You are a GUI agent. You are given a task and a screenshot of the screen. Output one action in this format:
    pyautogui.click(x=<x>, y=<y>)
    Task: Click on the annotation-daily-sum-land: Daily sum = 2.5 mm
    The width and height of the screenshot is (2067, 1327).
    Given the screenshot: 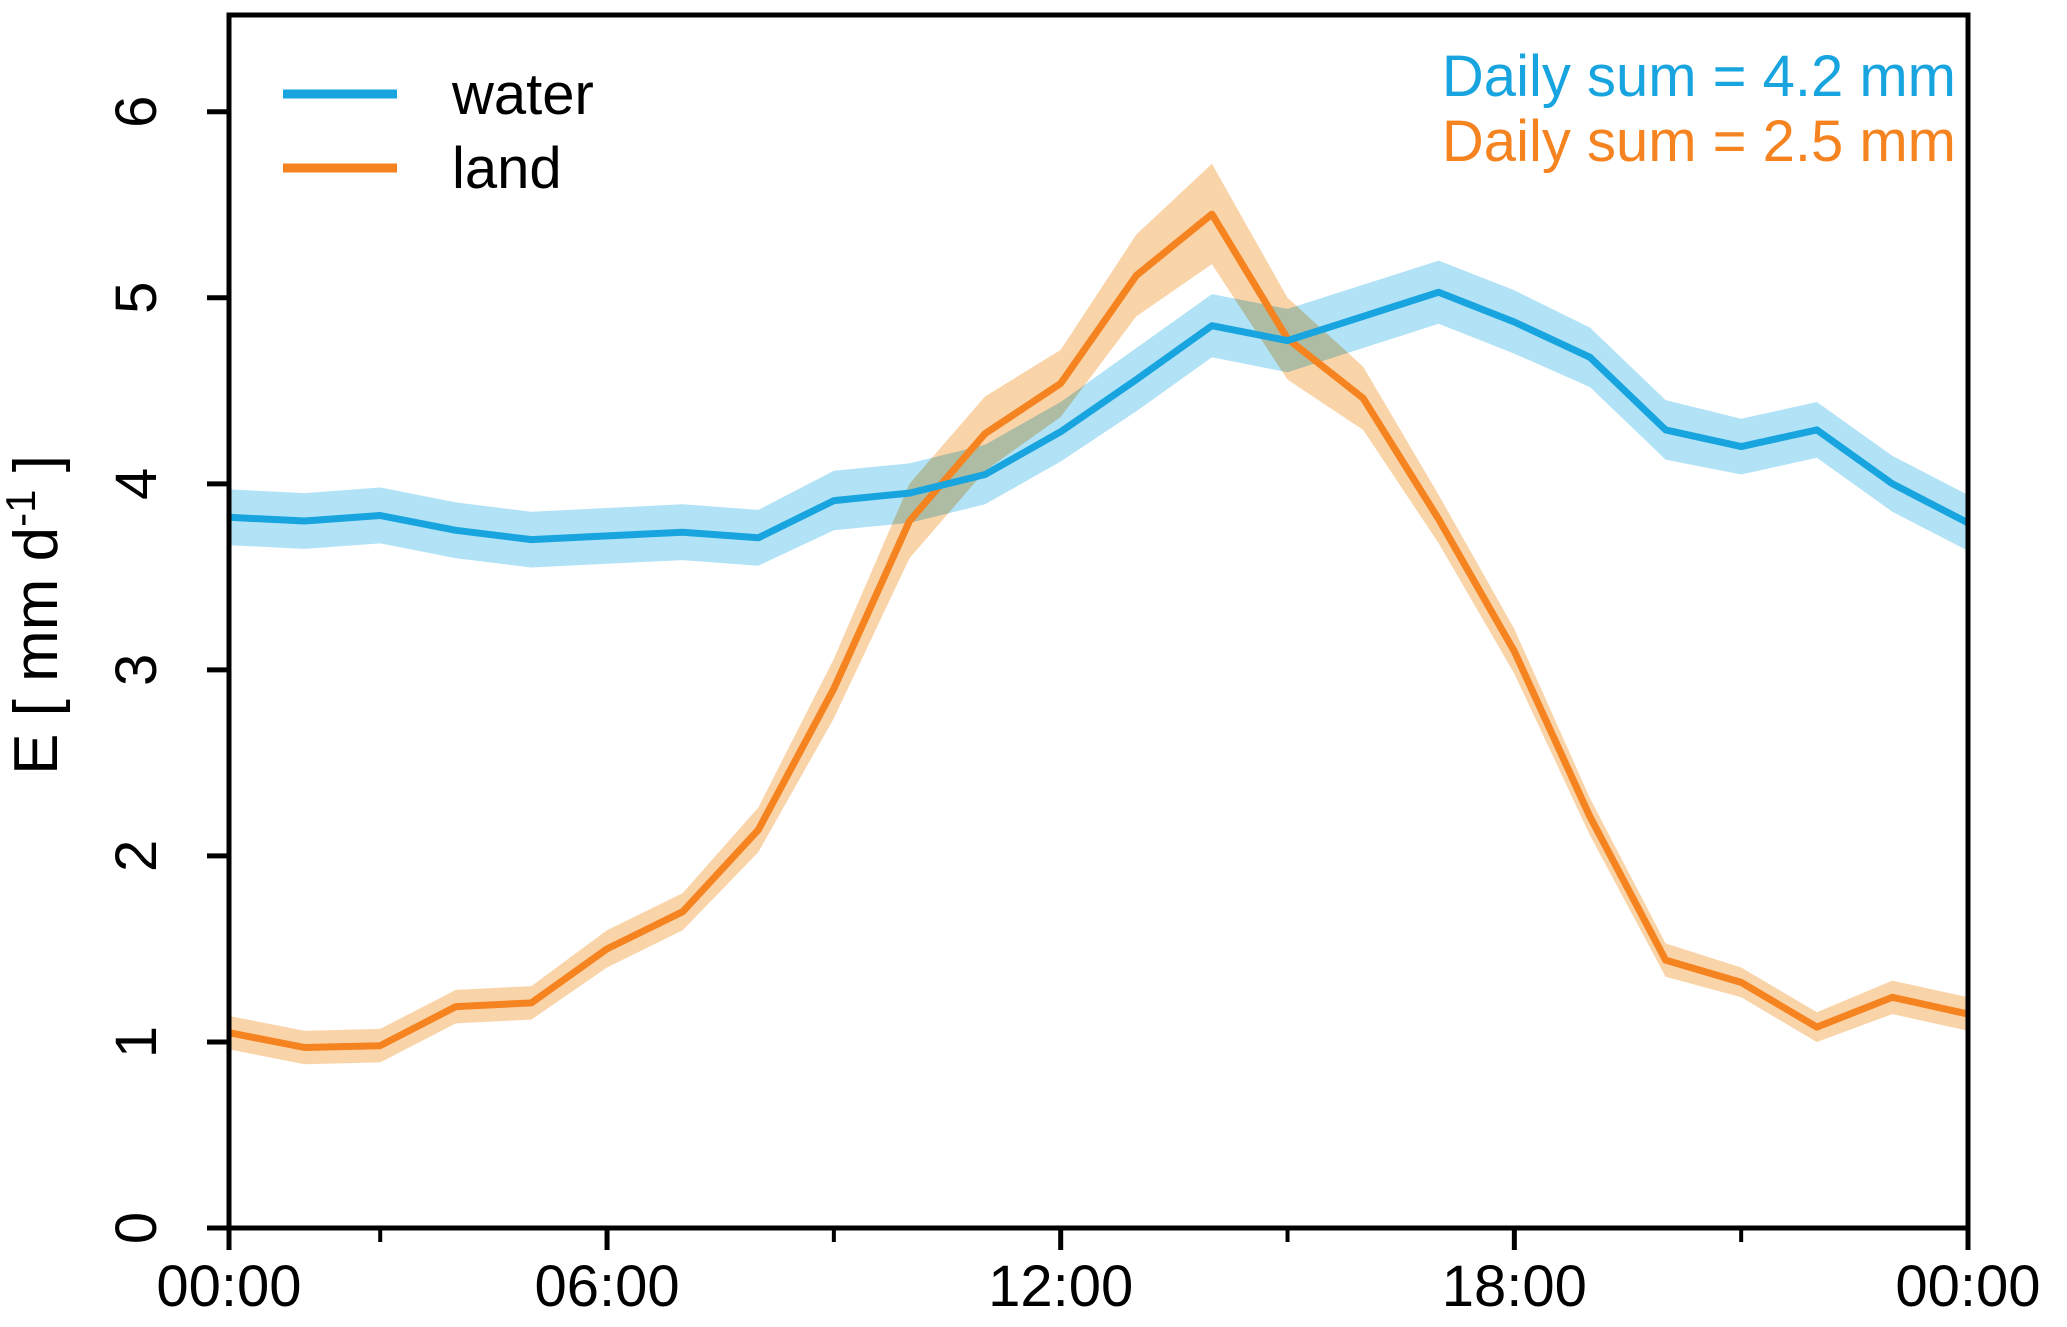 What is the action you would take?
    pyautogui.click(x=1699, y=141)
    